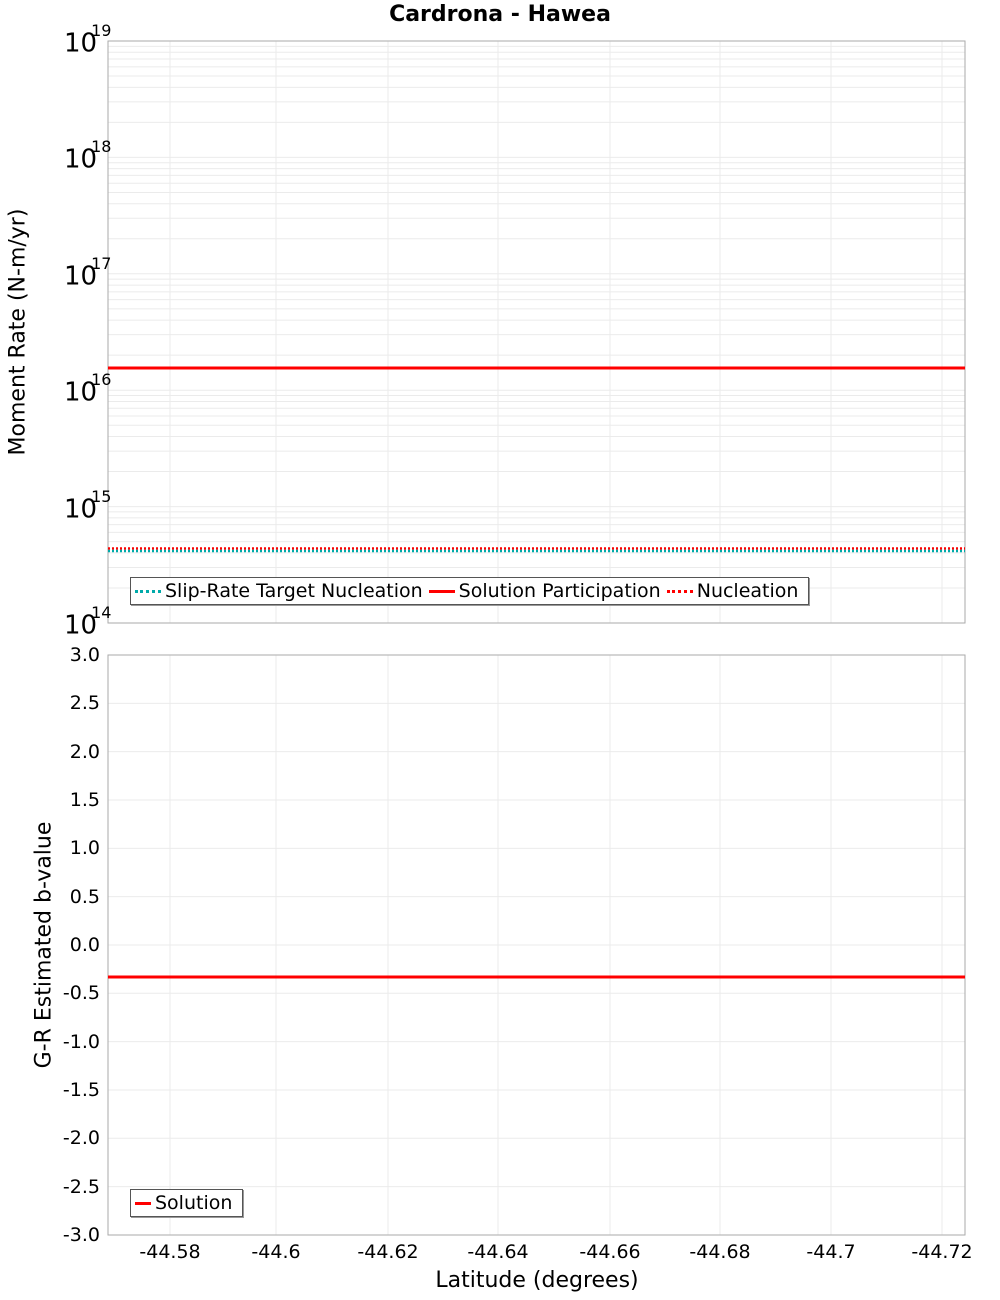 Image resolution: width=1000 pixels, height=1300 pixels. I want to click on y-tick-label: 1016, so click(88, 389).